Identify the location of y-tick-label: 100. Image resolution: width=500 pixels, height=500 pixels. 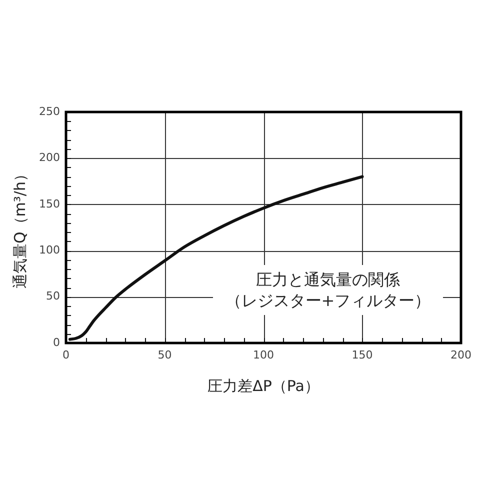
(49, 249).